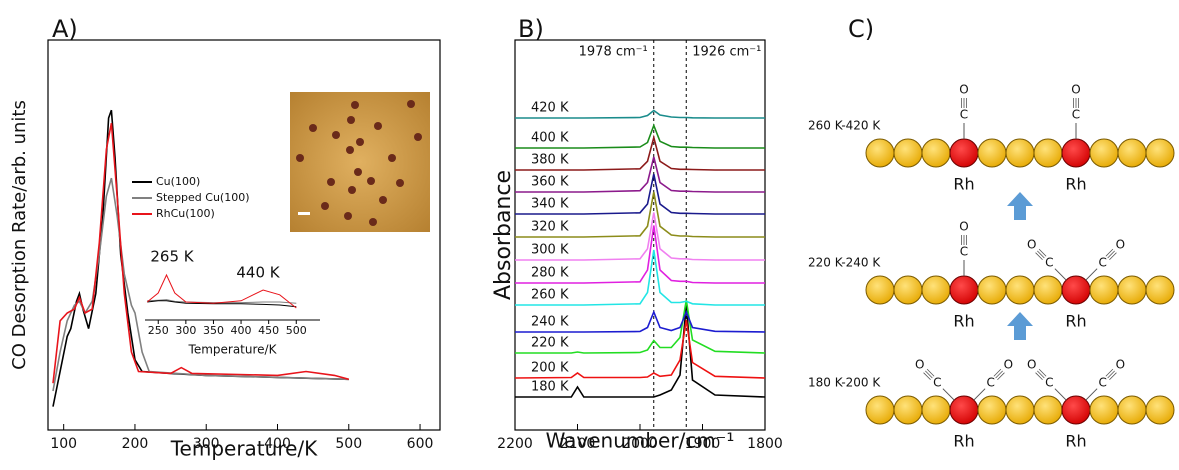  What do you see at coordinates (515, 444) in the screenshot?
I see `x-tick-label: 2200` at bounding box center [515, 444].